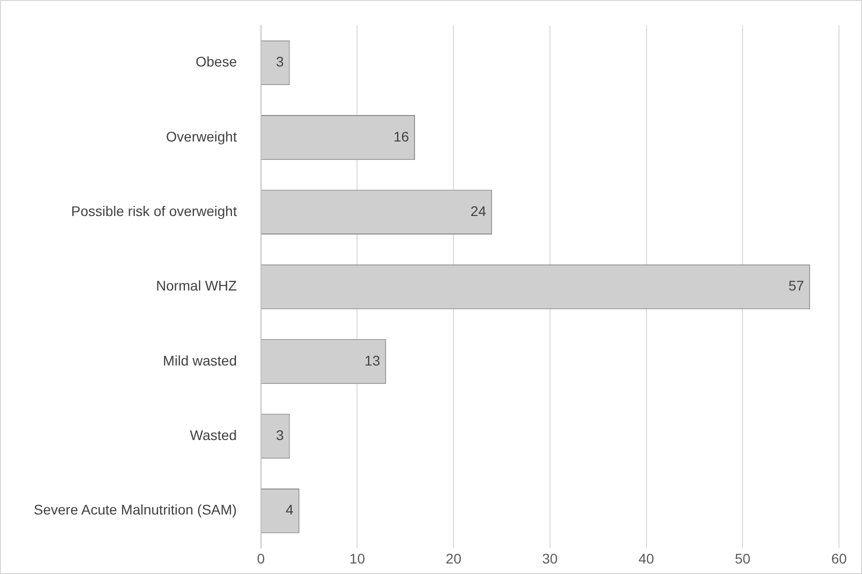 The height and width of the screenshot is (574, 862). Describe the element at coordinates (217, 62) in the screenshot. I see `y-tick-label: Obese` at that location.